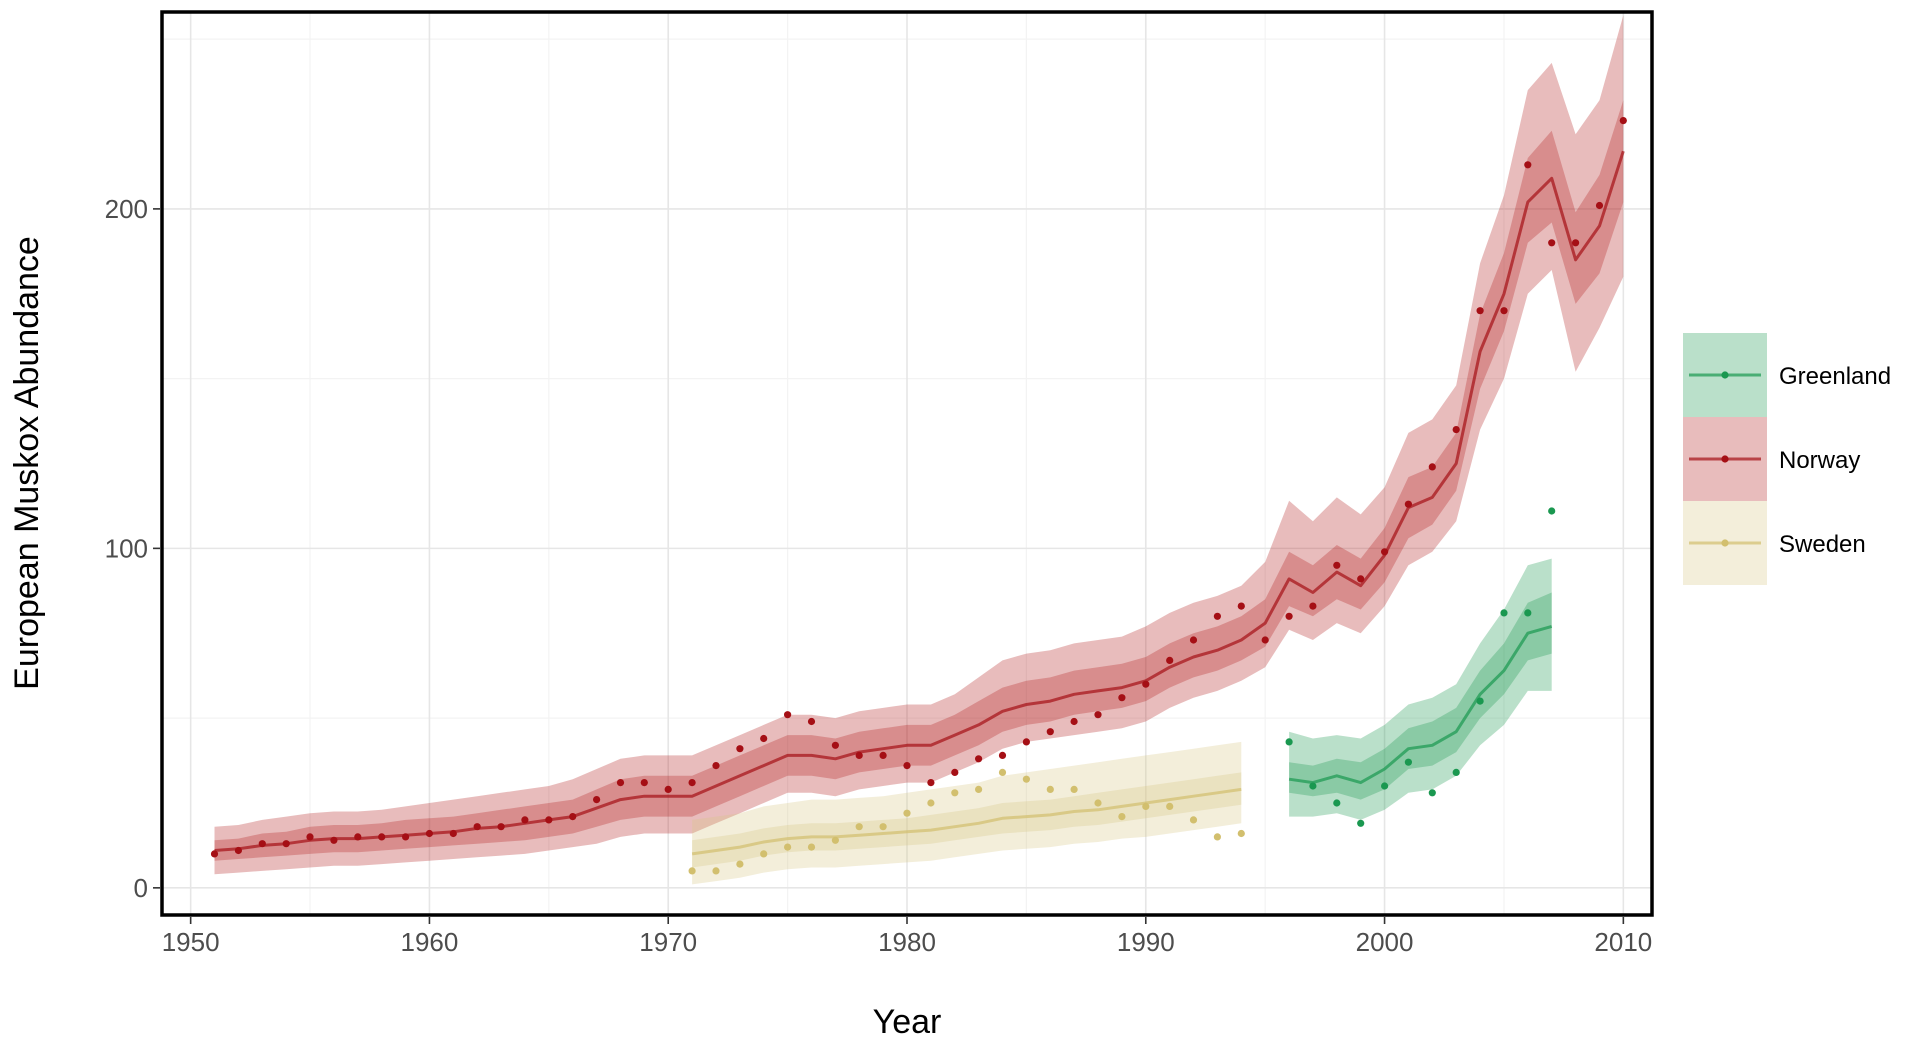 The image size is (1920, 1047). I want to click on y-tick-label: 200, so click(126, 209).